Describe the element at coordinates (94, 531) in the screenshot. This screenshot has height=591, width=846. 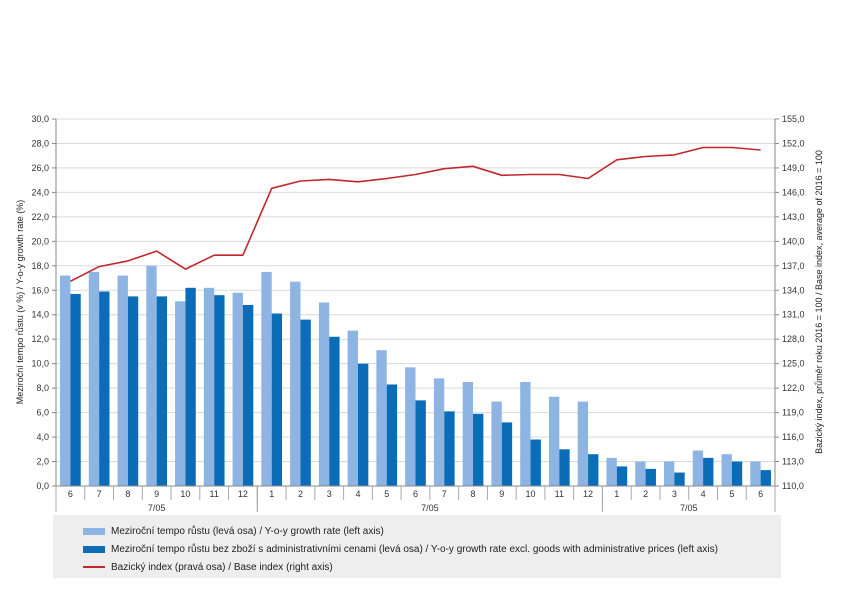
I see `legend-swatch-yoy` at that location.